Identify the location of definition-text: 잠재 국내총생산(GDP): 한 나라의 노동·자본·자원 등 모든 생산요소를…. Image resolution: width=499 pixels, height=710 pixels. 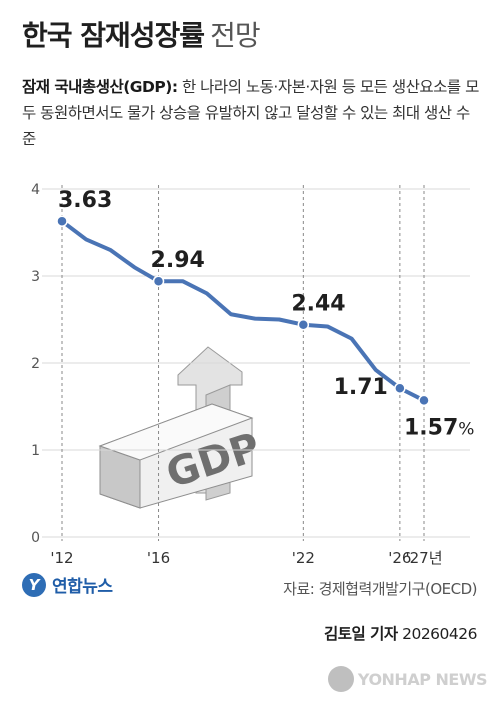
(252, 113).